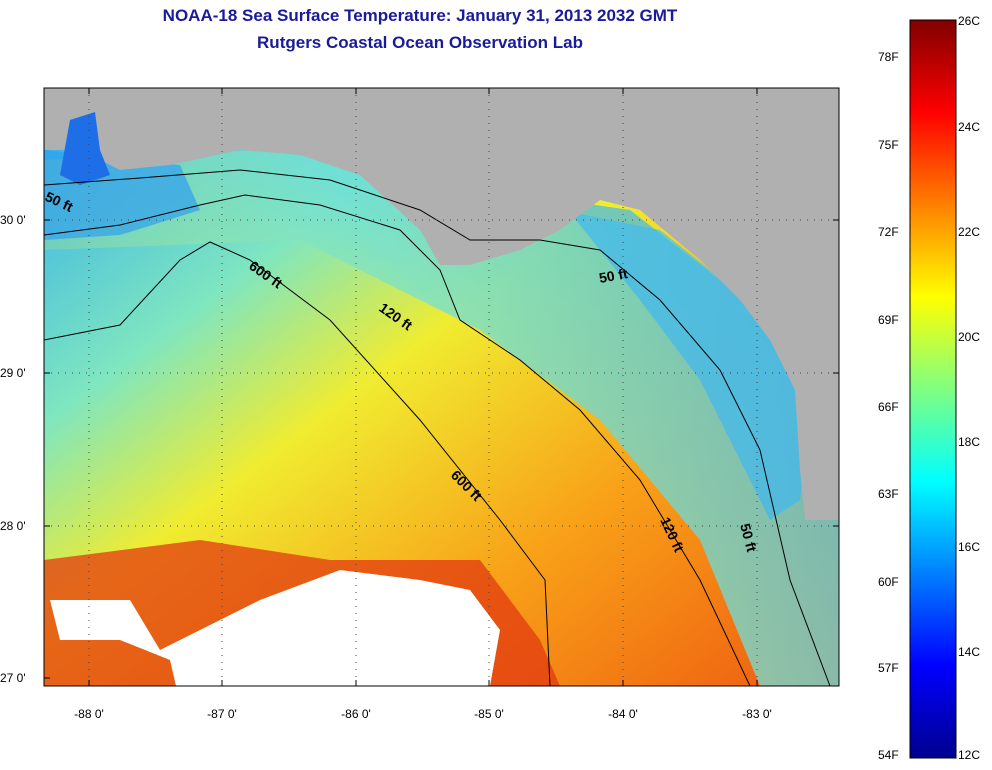 Image resolution: width=992 pixels, height=770 pixels. What do you see at coordinates (13, 526) in the screenshot?
I see `lat-label: 28 0'` at bounding box center [13, 526].